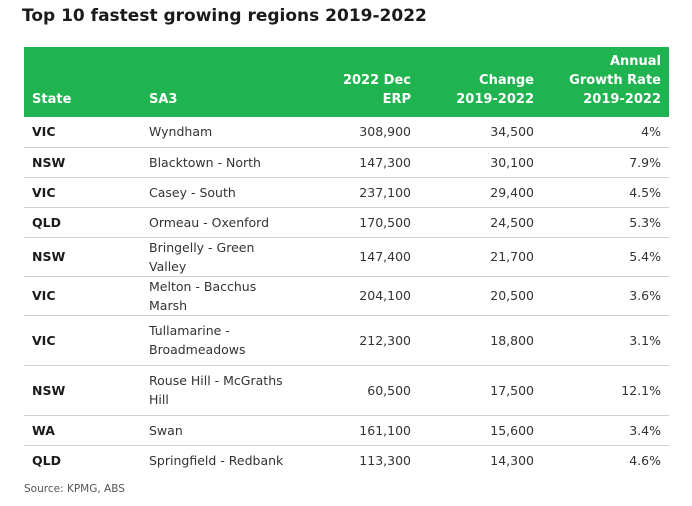 The image size is (692, 506). What do you see at coordinates (360, 430) in the screenshot?
I see `cell-erp: 161,100` at bounding box center [360, 430].